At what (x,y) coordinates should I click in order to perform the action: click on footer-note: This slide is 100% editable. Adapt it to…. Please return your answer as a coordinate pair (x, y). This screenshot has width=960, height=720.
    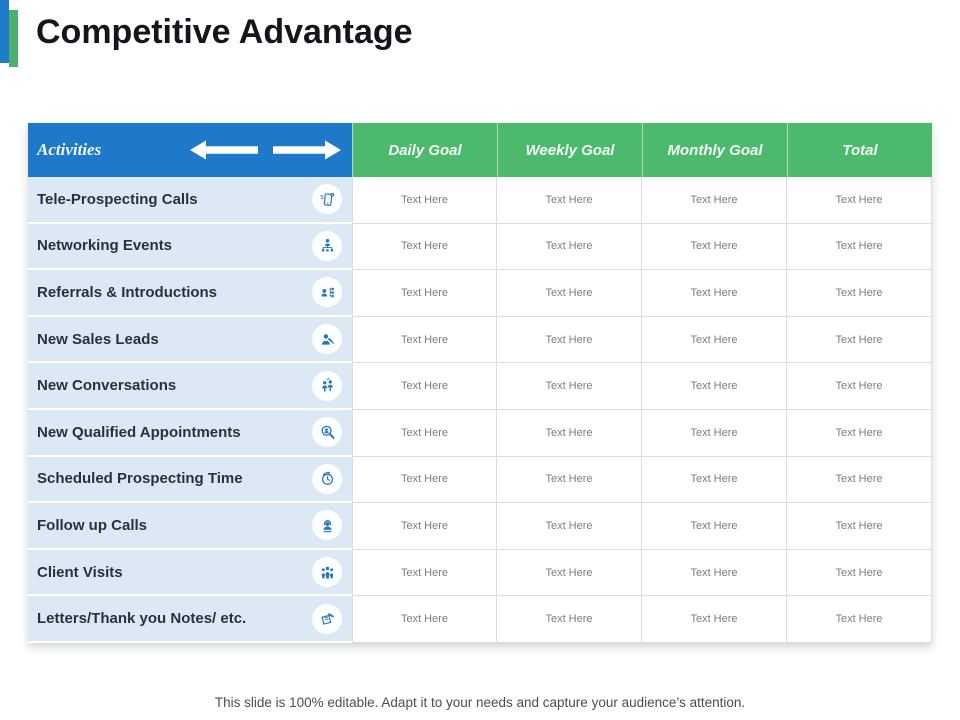
    Looking at the image, I should click on (480, 702).